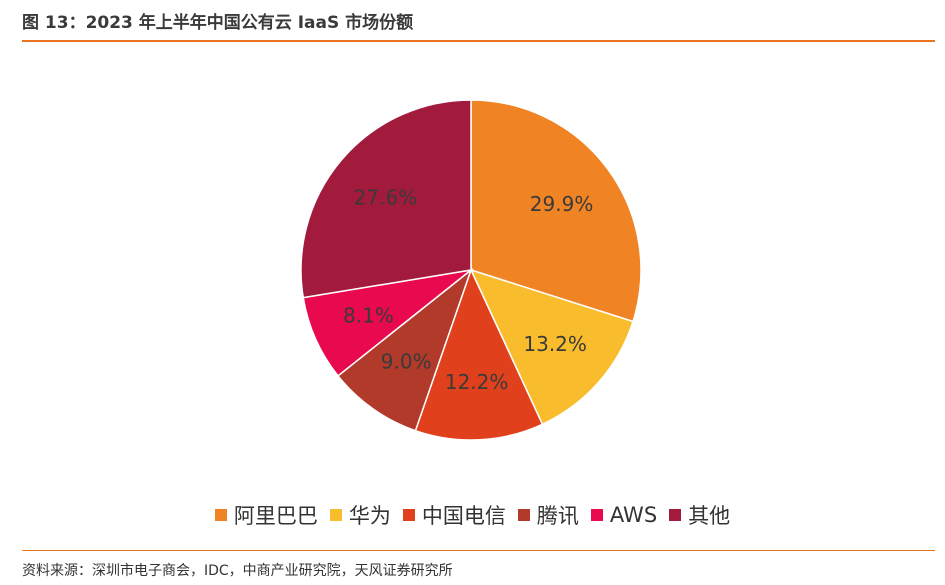 This screenshot has width=945, height=585. I want to click on pie-data-label-5: 27.6%, so click(386, 197).